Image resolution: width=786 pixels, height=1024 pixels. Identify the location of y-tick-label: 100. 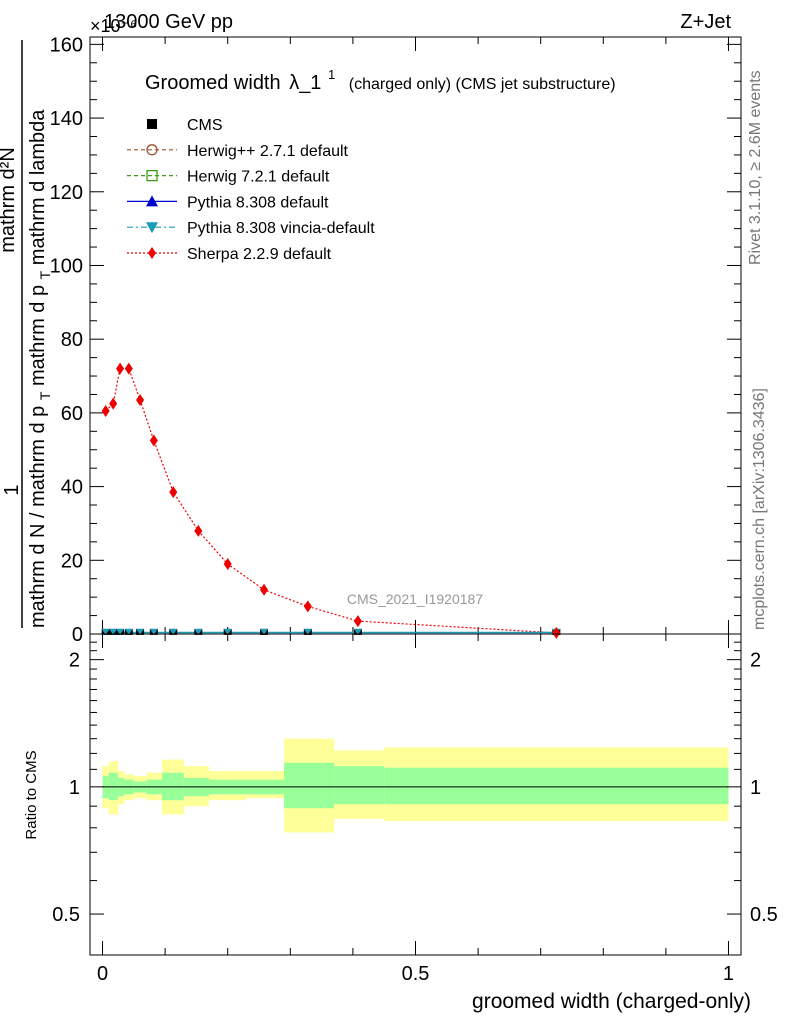
(66, 266).